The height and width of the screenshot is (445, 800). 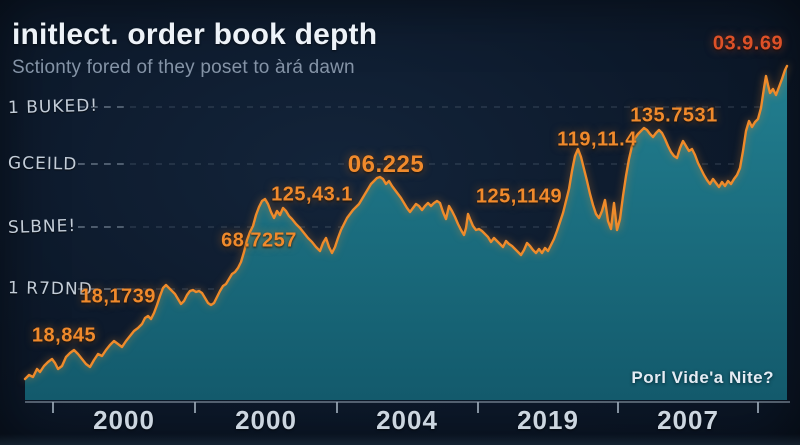 What do you see at coordinates (400, 439) in the screenshot?
I see `bottom-strip` at bounding box center [400, 439].